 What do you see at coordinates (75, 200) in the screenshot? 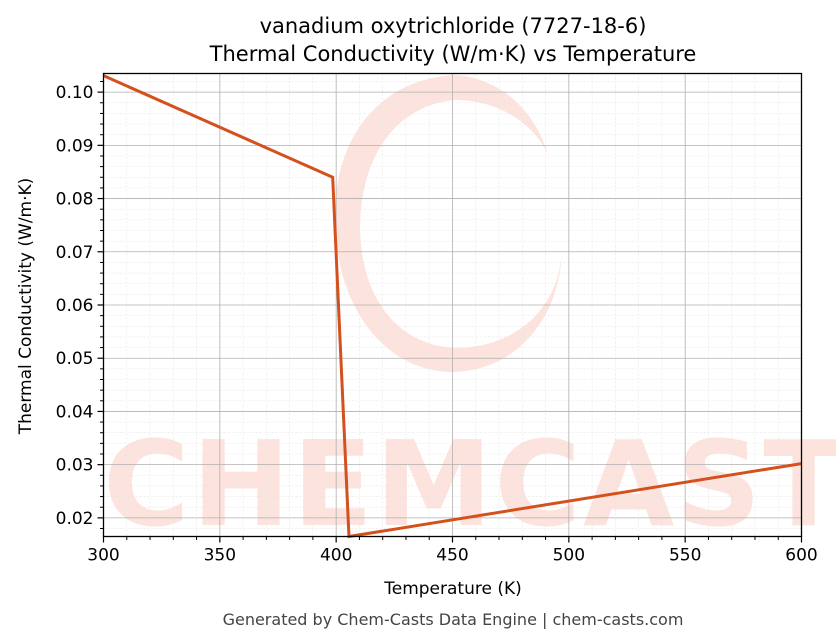
I see `y-tick-label: 0.08` at bounding box center [75, 200].